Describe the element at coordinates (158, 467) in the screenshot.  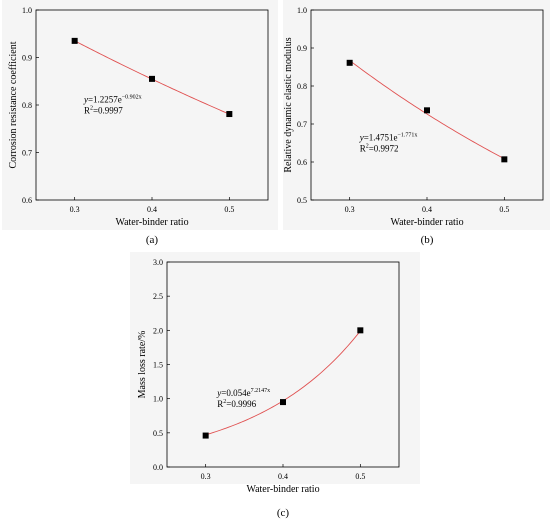
I see `y-tick-label: 0.0` at that location.